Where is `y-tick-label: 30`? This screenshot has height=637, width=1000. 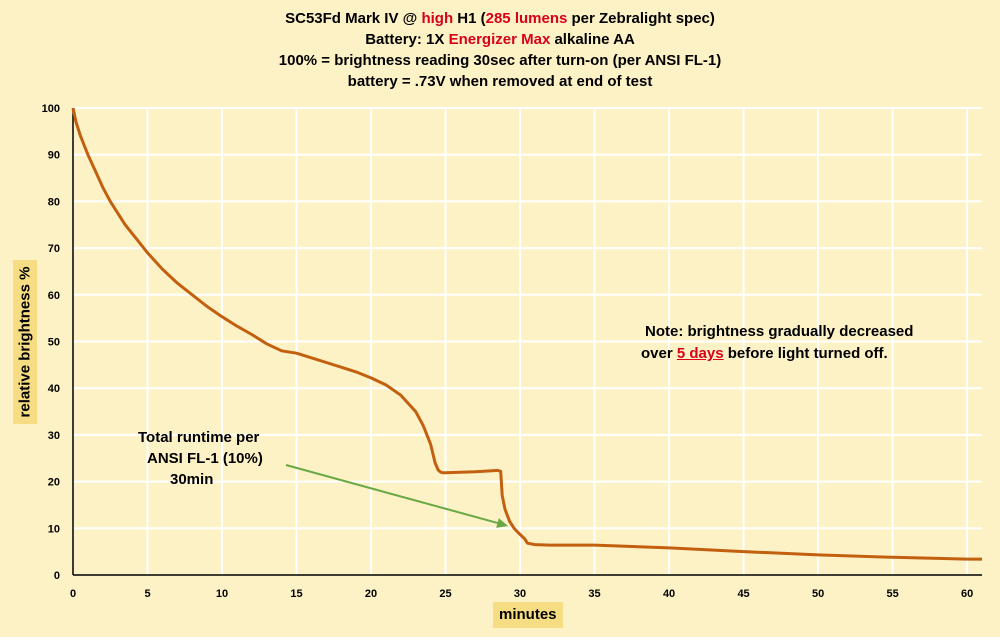 y-tick-label: 30 is located at coordinates (54, 436).